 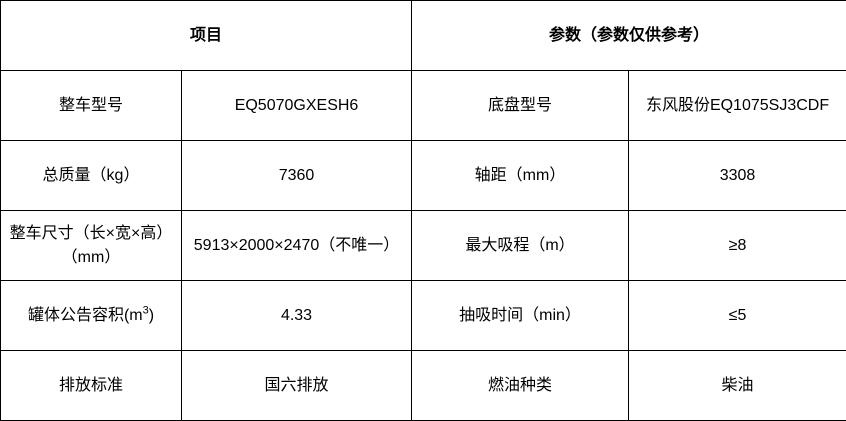 What do you see at coordinates (737, 385) in the screenshot?
I see `value-fuel-type: 柴油` at bounding box center [737, 385].